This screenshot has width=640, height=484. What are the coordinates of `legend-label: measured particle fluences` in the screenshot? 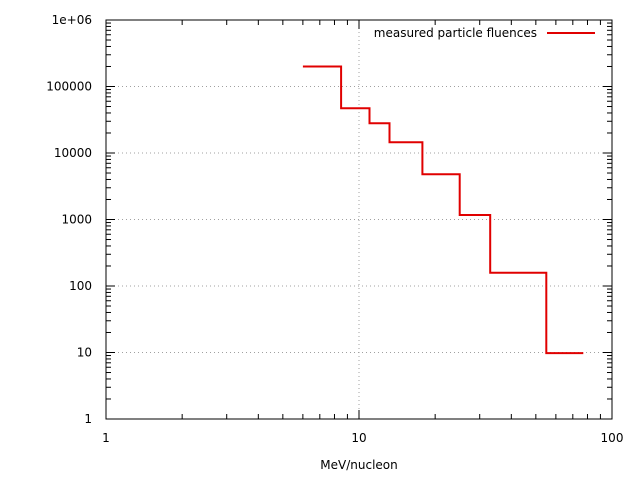 It's located at (455, 33).